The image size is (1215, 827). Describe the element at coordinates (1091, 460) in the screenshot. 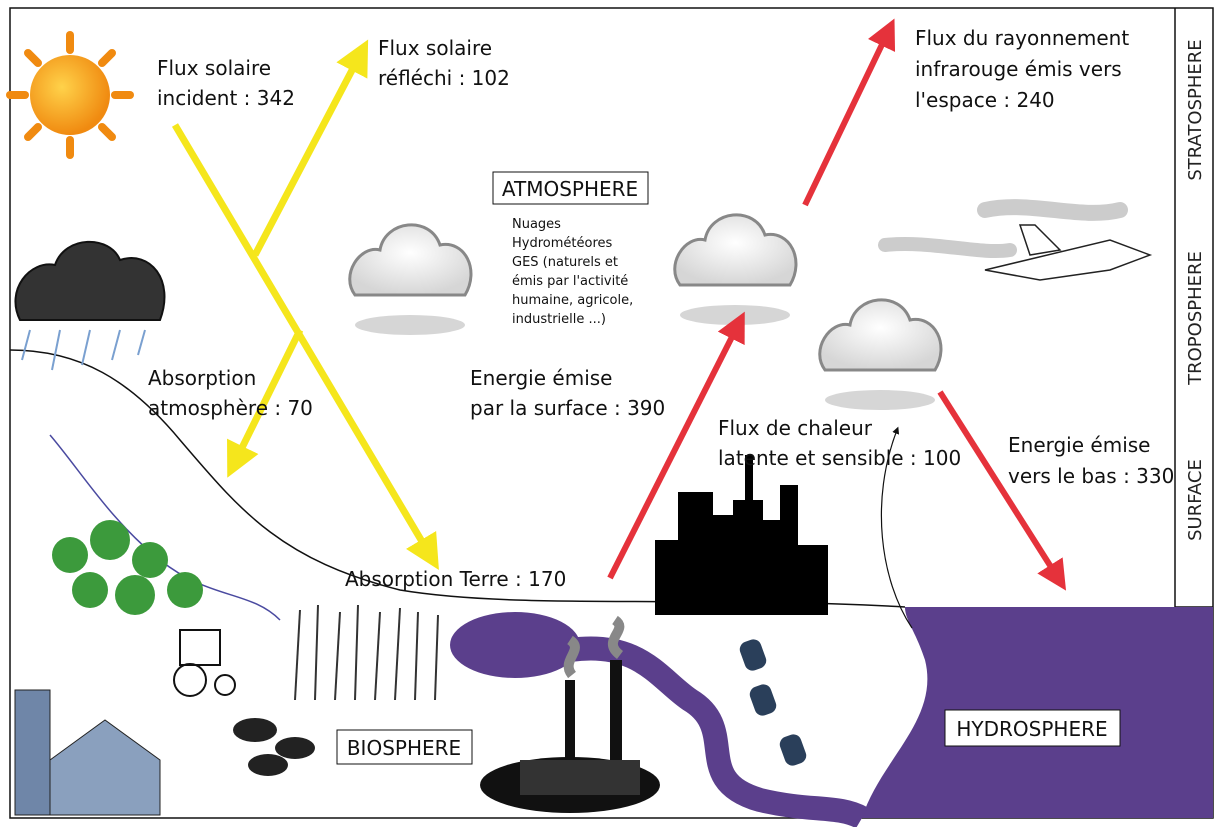

I see `flux-label: Energie émise vers le bas : 330` at that location.